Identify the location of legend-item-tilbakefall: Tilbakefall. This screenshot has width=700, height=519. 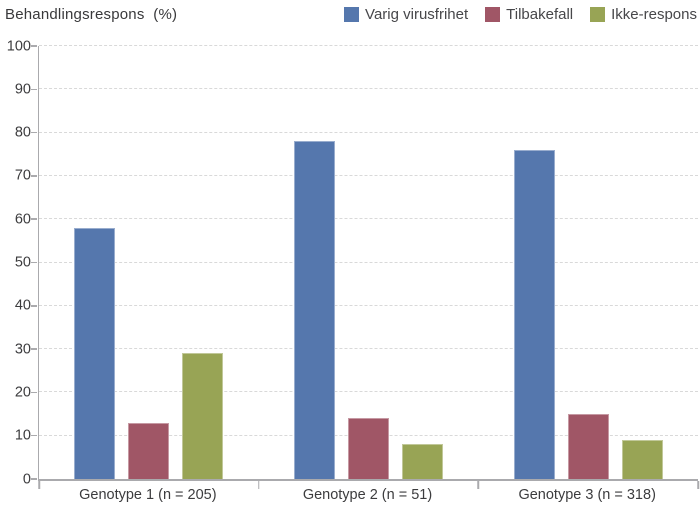
(529, 14).